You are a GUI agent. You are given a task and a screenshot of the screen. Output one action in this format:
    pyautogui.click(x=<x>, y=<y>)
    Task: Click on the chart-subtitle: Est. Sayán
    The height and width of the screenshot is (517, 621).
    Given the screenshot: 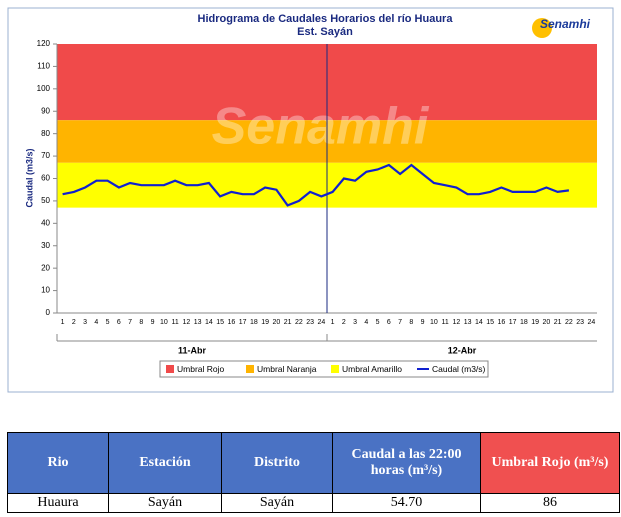 What is the action you would take?
    pyautogui.click(x=325, y=32)
    